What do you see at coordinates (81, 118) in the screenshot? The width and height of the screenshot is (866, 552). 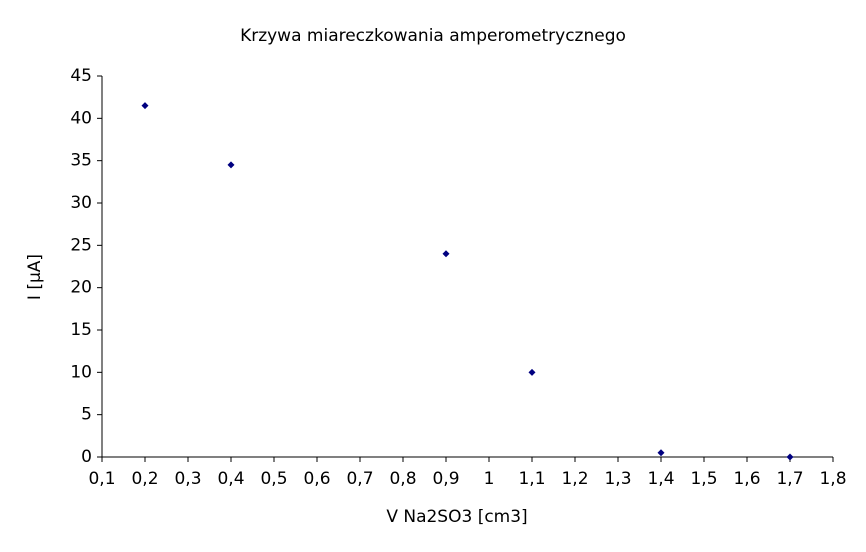 I see `y-tick-label: 40` at bounding box center [81, 118].